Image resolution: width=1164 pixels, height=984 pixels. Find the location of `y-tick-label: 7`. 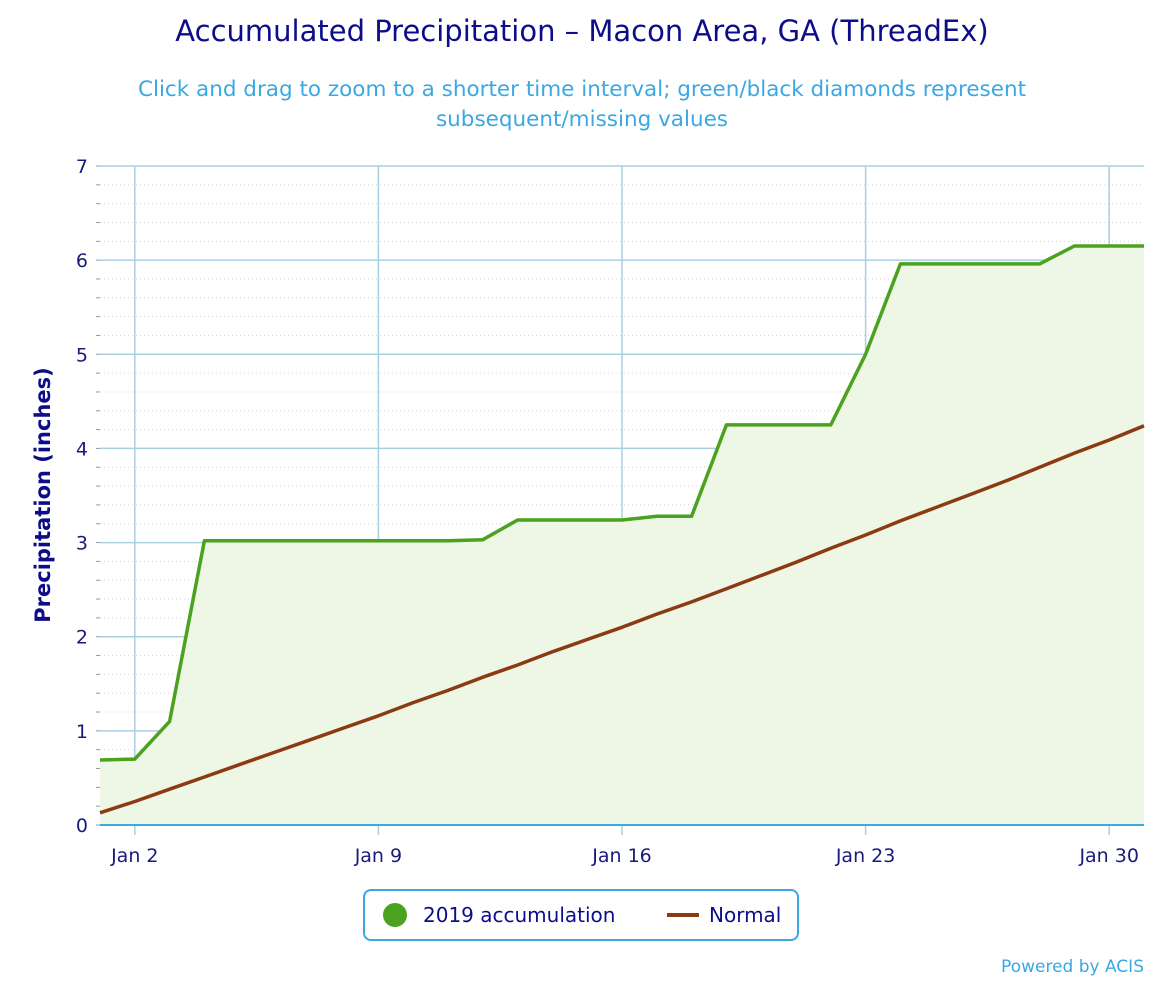

y-tick-label: 7 is located at coordinates (82, 167).